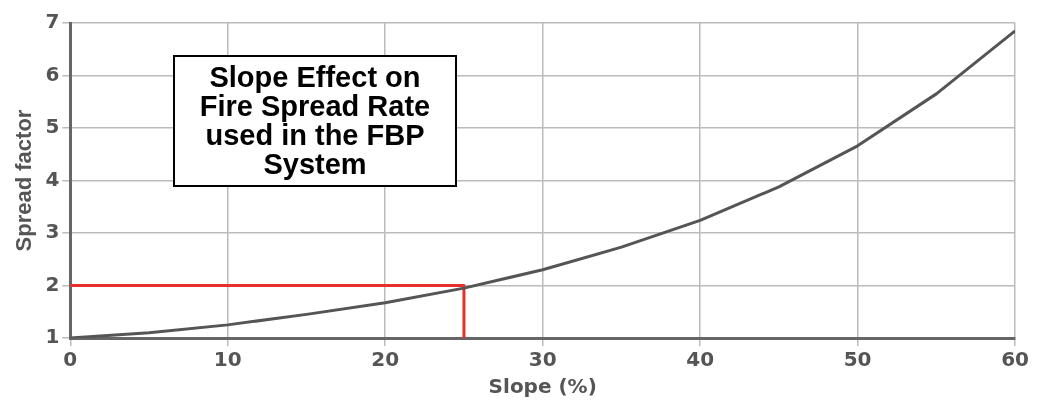 The height and width of the screenshot is (408, 1040). I want to click on x-tick-label: 30, so click(542, 359).